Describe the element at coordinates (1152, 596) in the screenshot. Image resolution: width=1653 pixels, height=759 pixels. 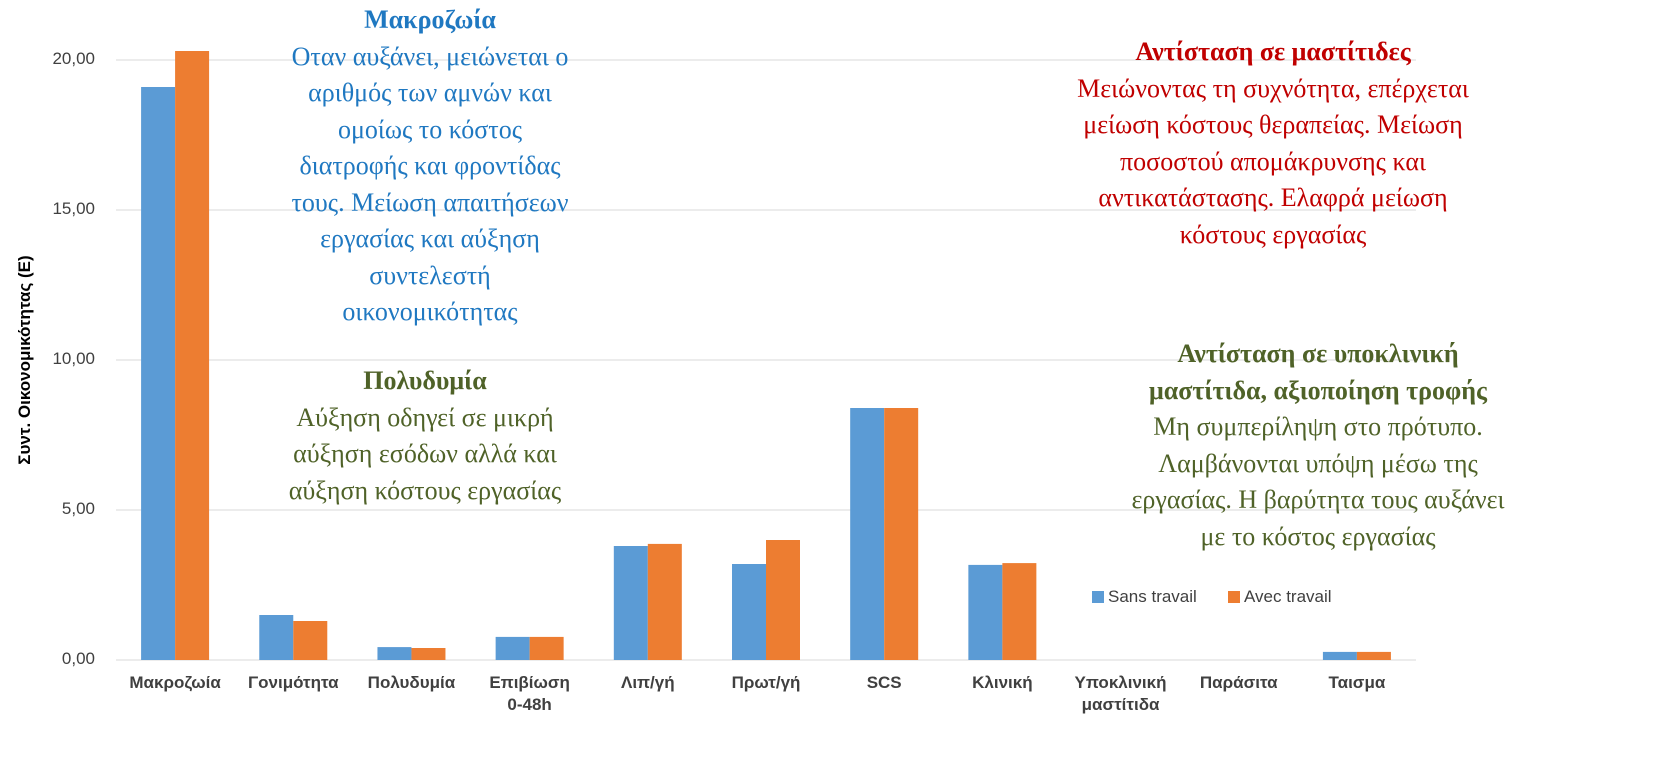
I see `legend-label: Sans travail` at that location.